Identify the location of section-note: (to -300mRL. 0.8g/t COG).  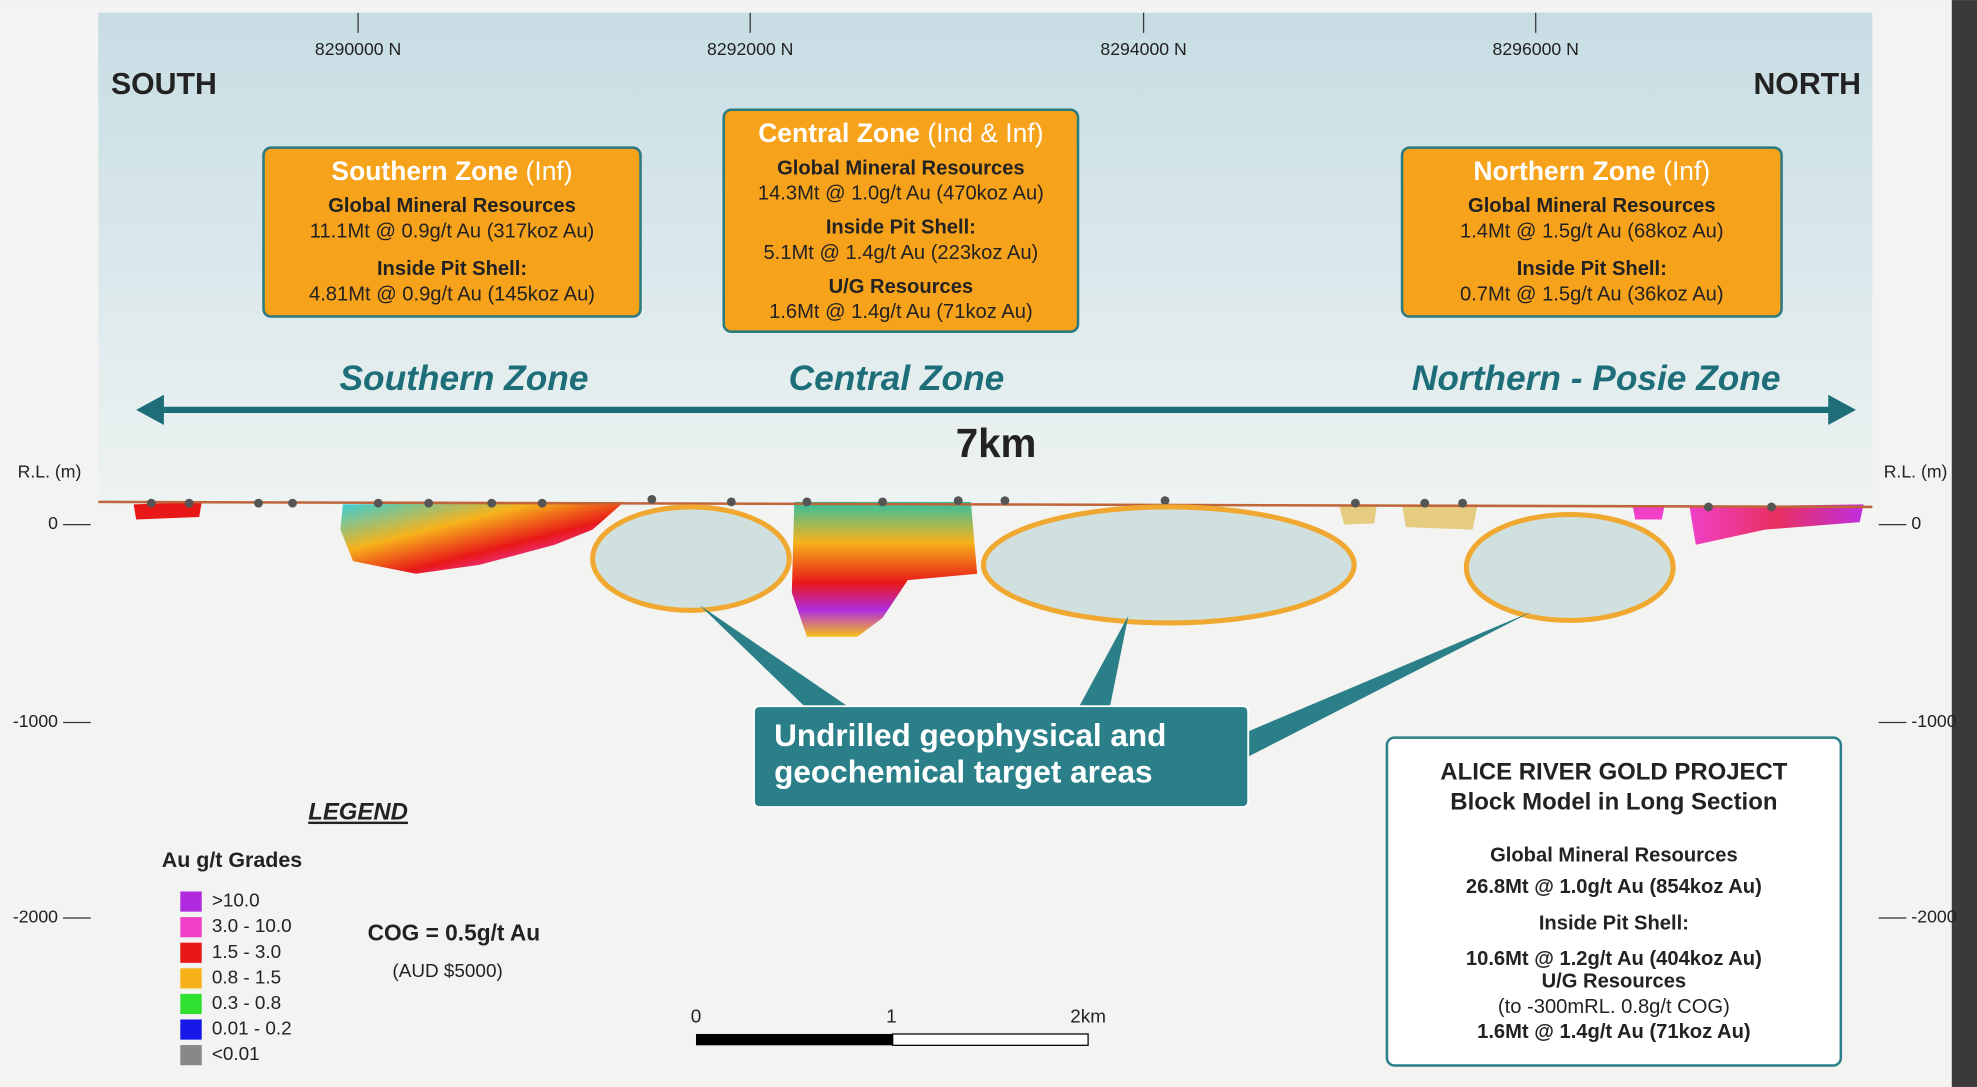
(1614, 1007).